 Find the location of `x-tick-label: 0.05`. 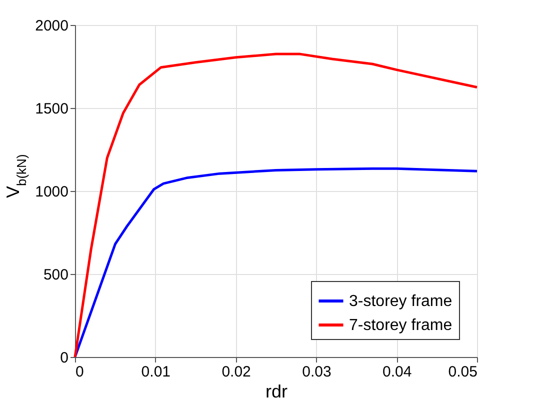

x-tick-label: 0.05 is located at coordinates (463, 372).